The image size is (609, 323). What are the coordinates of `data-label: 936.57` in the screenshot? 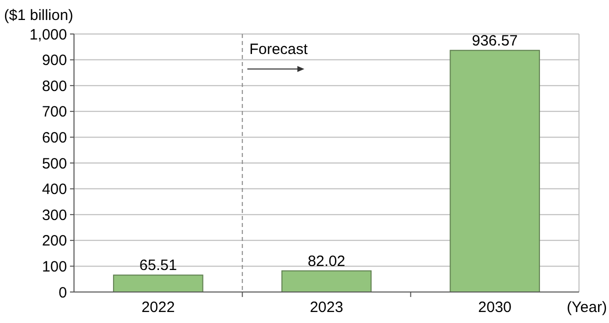 It's located at (495, 41).